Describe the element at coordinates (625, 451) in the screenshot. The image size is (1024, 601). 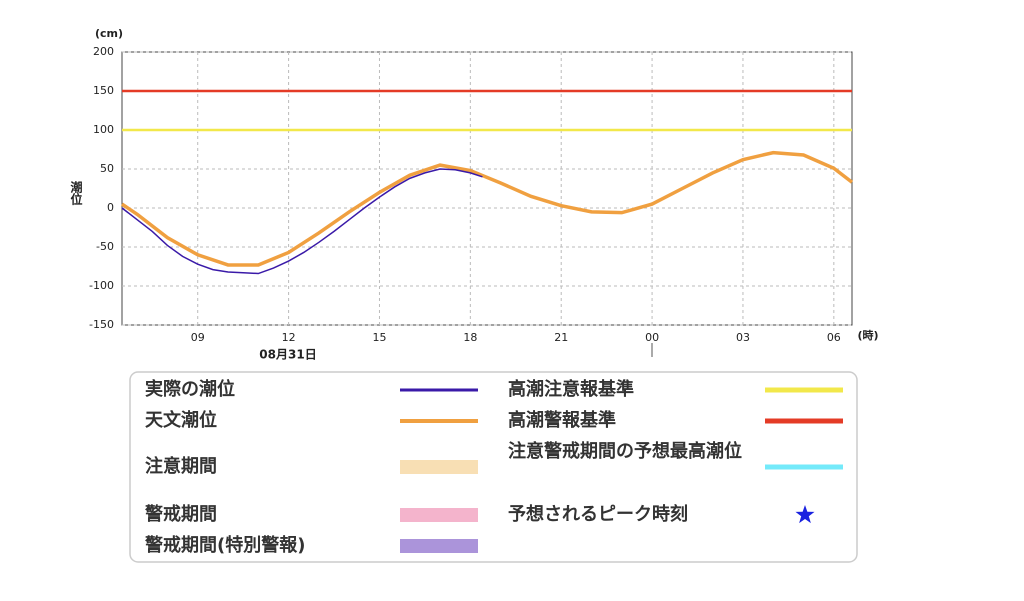
I see `legend-label: 注意警戒期間の予想最高潮位` at that location.